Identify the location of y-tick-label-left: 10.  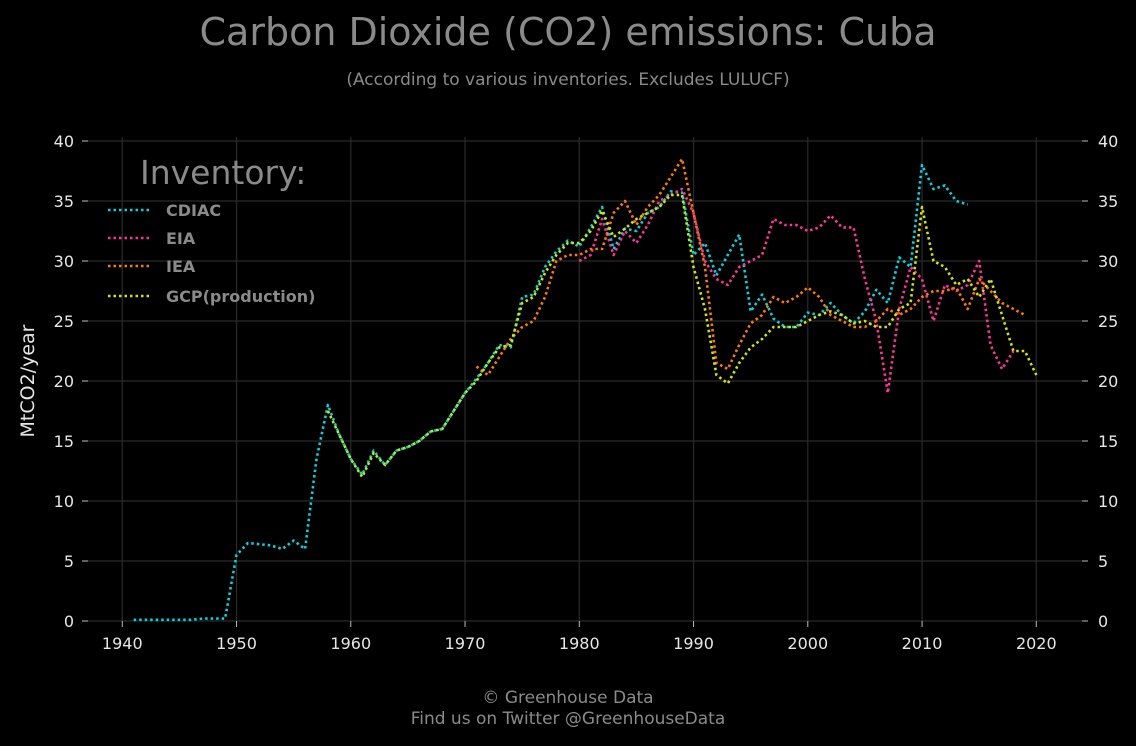
(64, 501).